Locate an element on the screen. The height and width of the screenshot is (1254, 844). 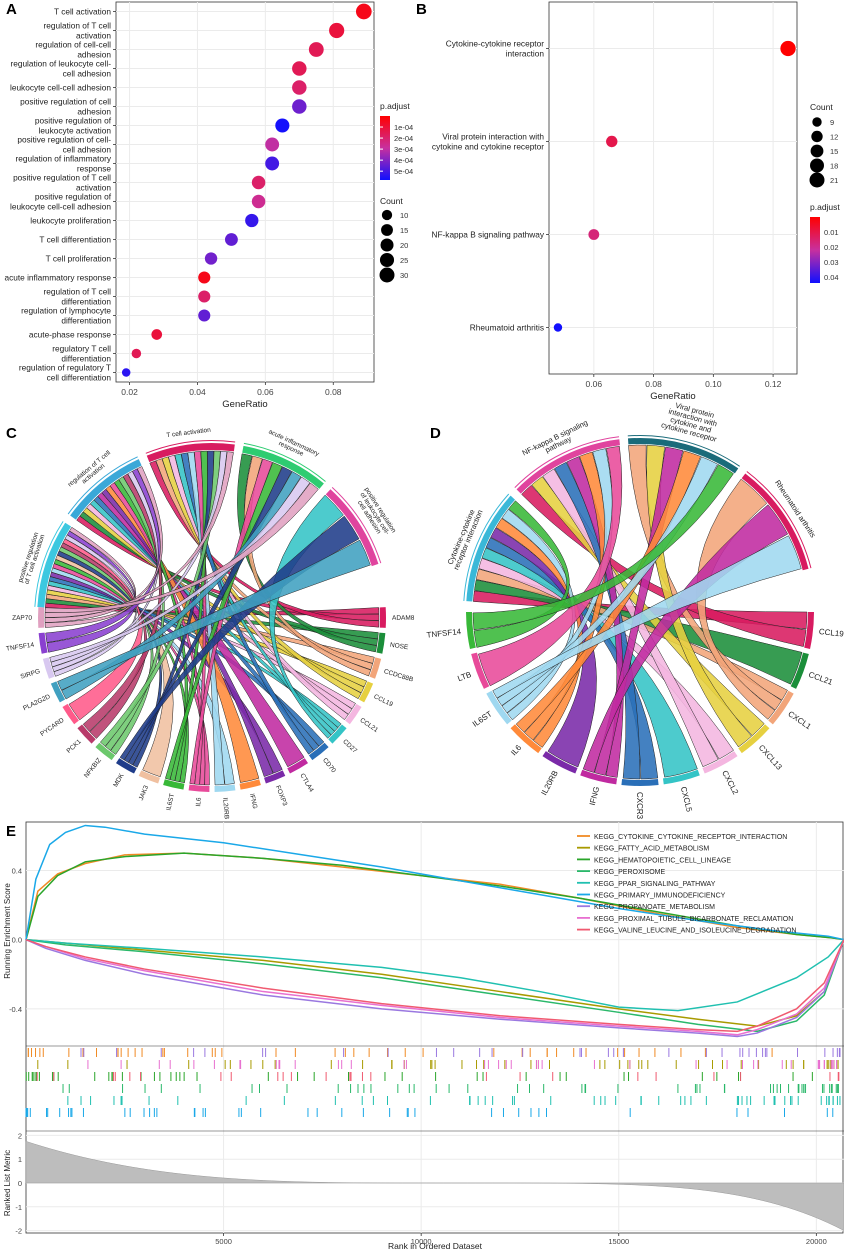
size-legend-label: 18 is located at coordinates (834, 166).